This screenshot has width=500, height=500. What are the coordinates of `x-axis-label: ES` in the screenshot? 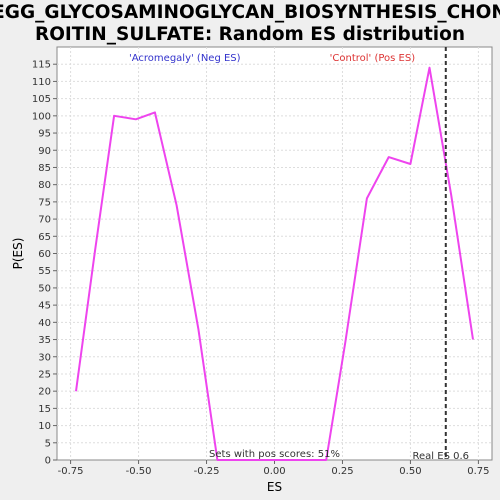 It's located at (274, 487).